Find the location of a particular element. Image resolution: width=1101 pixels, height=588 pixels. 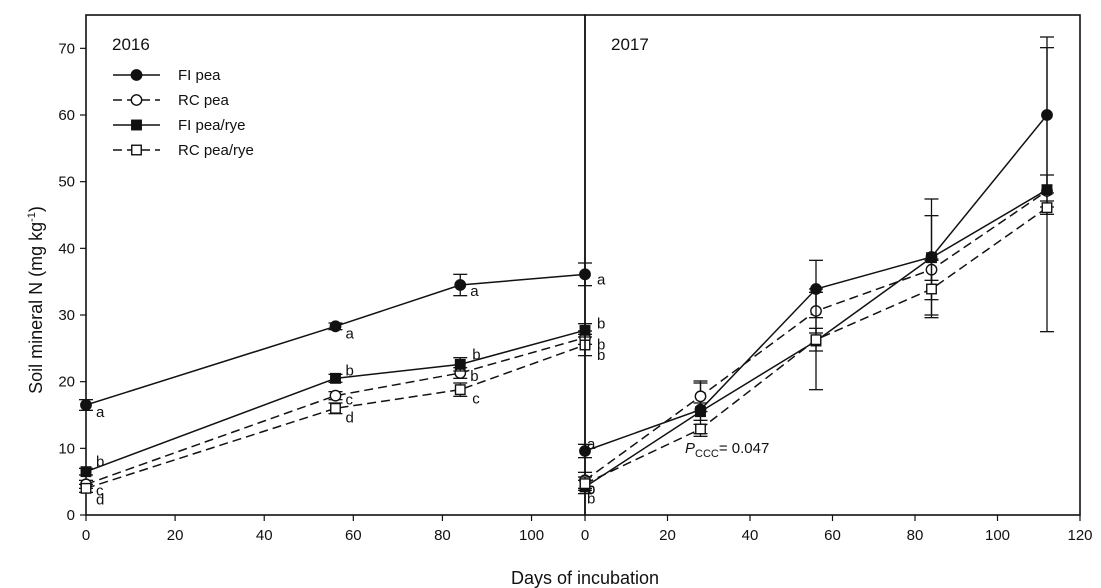

p-value-annotation: PCCC= 0.047 is located at coordinates (727, 450).